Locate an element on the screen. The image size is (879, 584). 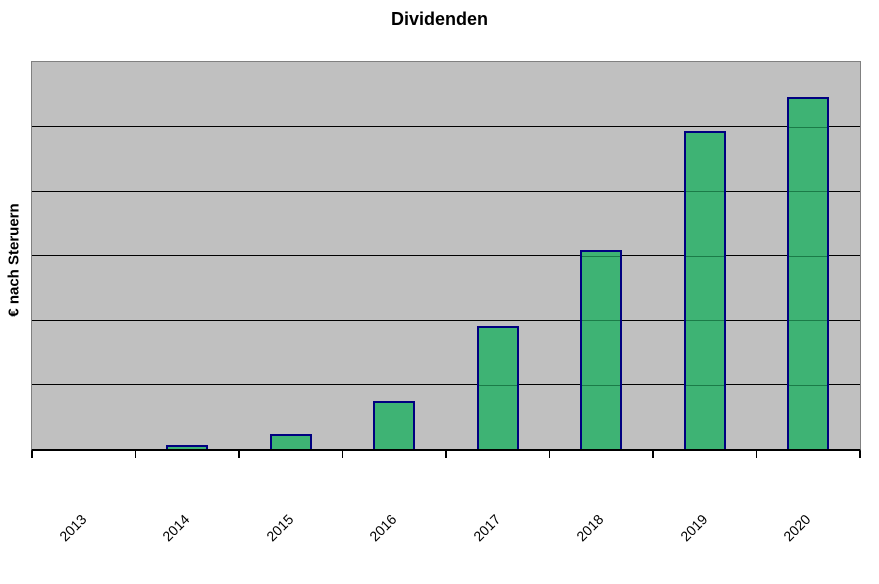
bar-2016 is located at coordinates (394, 425).